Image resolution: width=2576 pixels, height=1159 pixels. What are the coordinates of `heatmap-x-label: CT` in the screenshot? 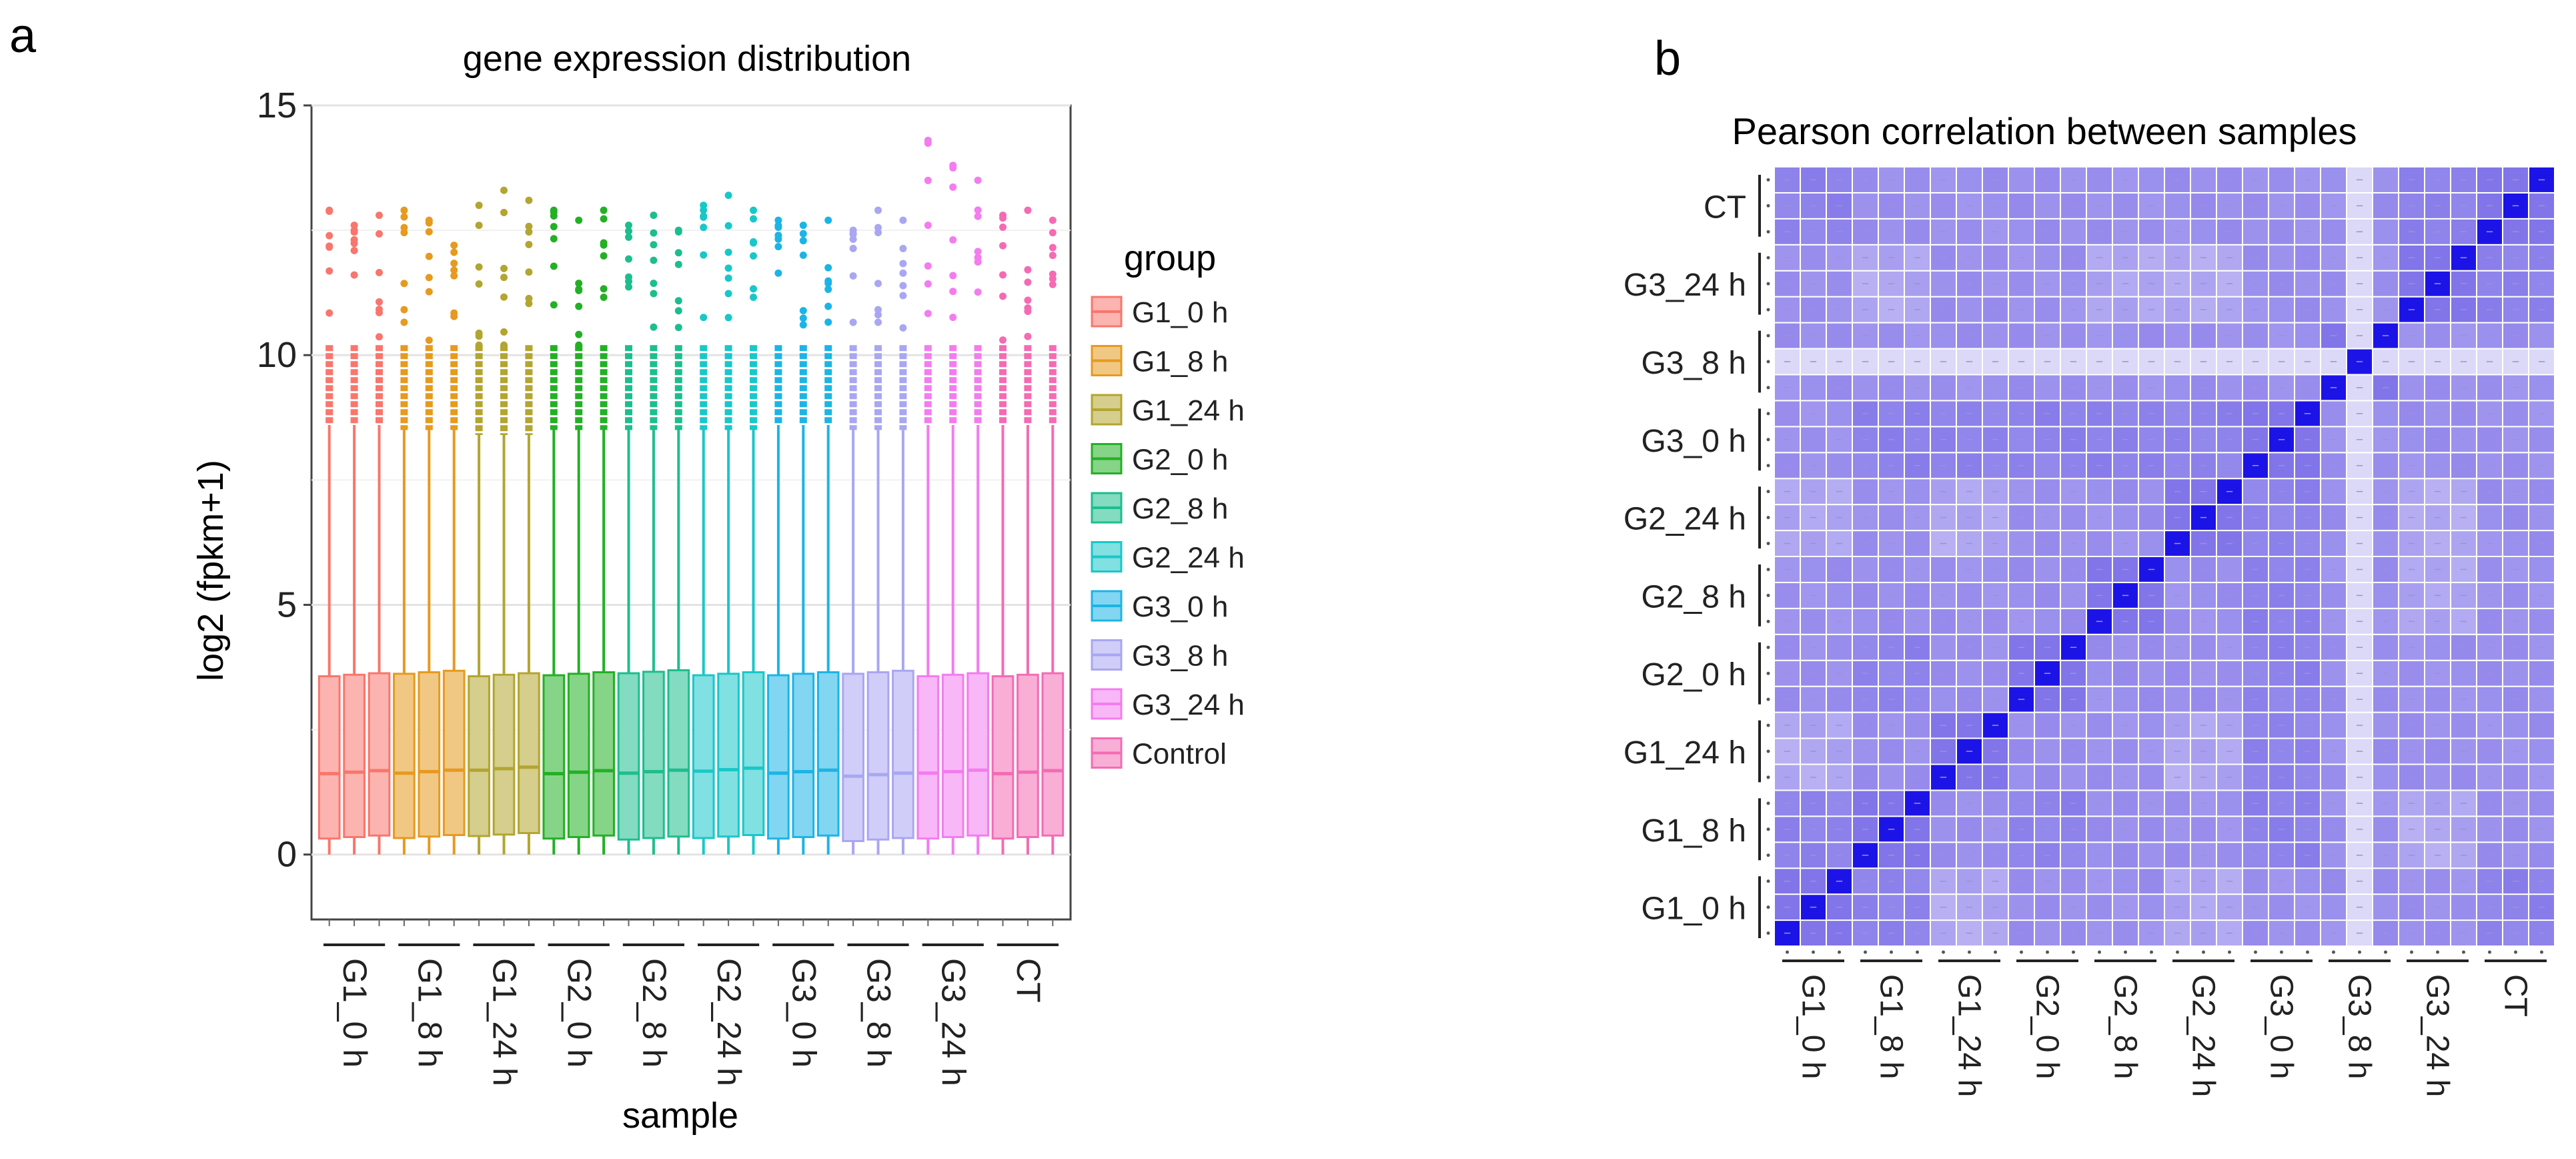 It's located at (2515, 996).